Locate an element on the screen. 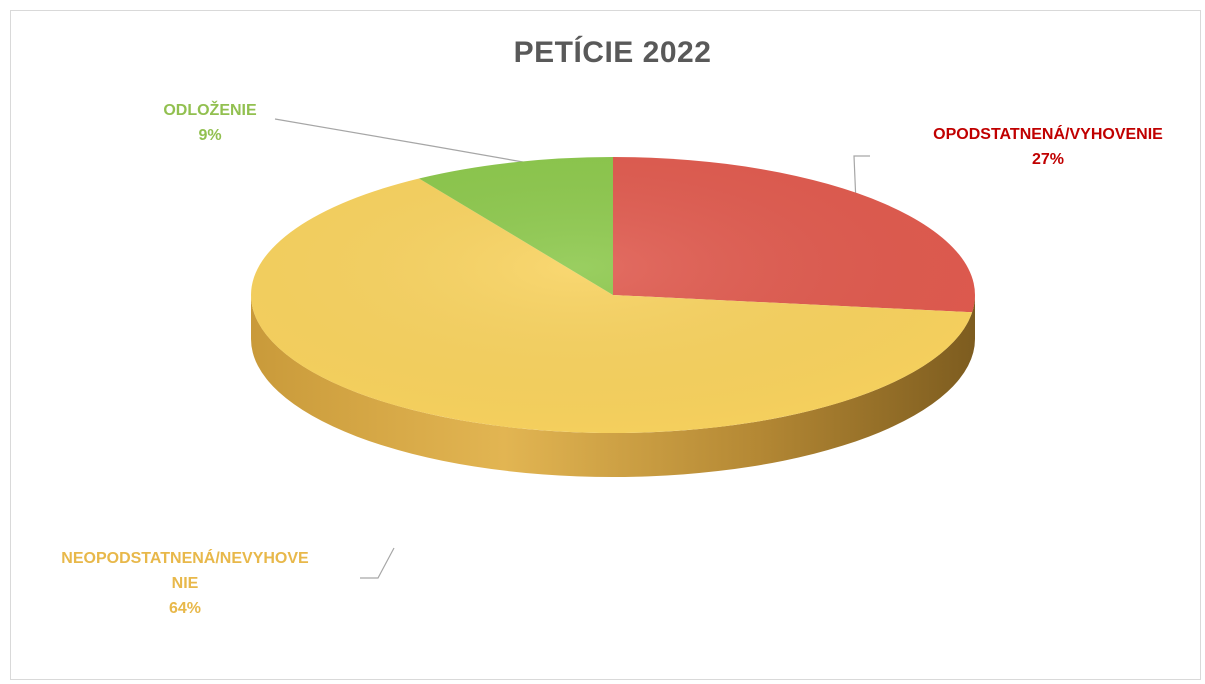 The image size is (1205, 684). chart-title: PETÍCIE 2022 is located at coordinates (612, 52).